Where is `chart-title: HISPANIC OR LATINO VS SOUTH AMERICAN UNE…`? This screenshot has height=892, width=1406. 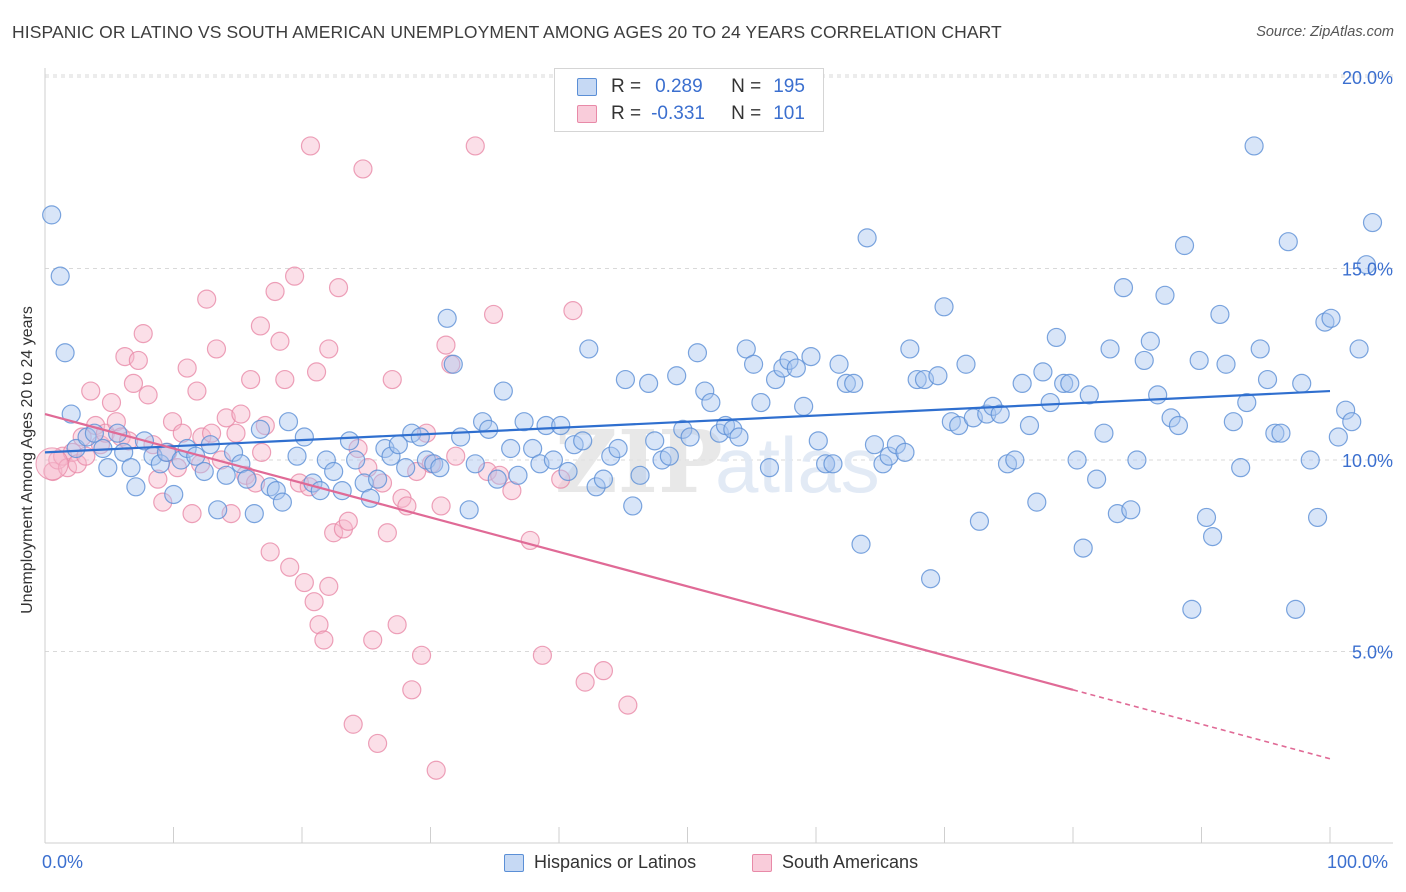
chart-title: HISPANIC OR LATINO VS SOUTH AMERICAN UNE… is located at coordinates (507, 32).